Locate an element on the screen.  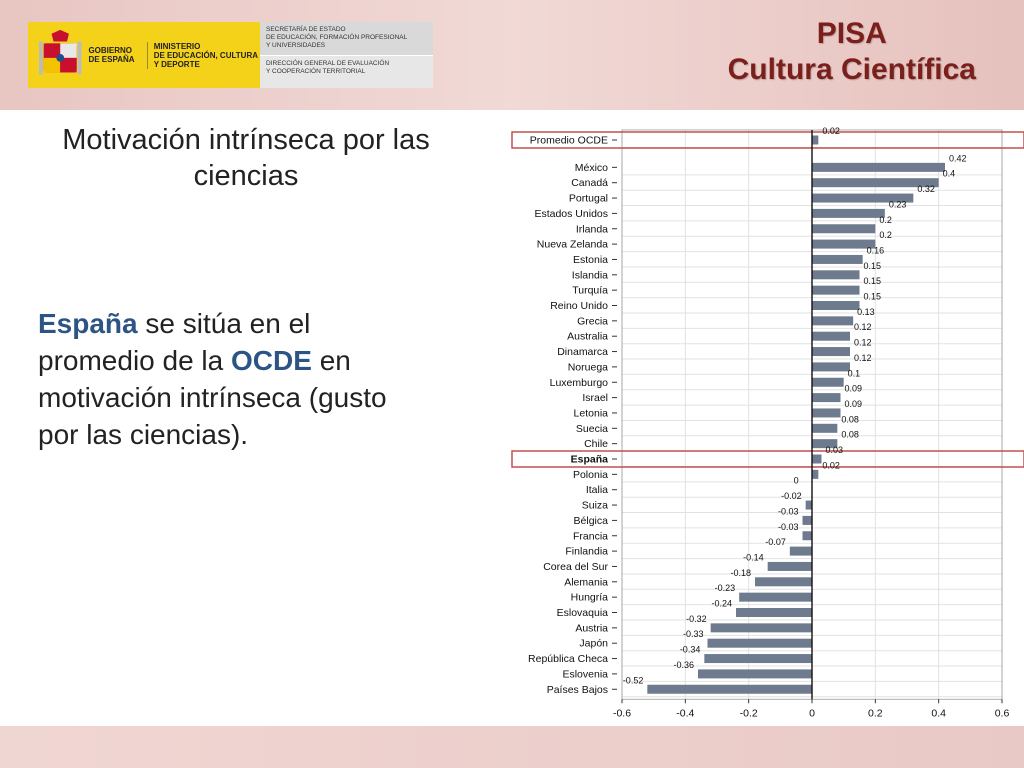
x-tick-label: 0.4 is located at coordinates (938, 713).